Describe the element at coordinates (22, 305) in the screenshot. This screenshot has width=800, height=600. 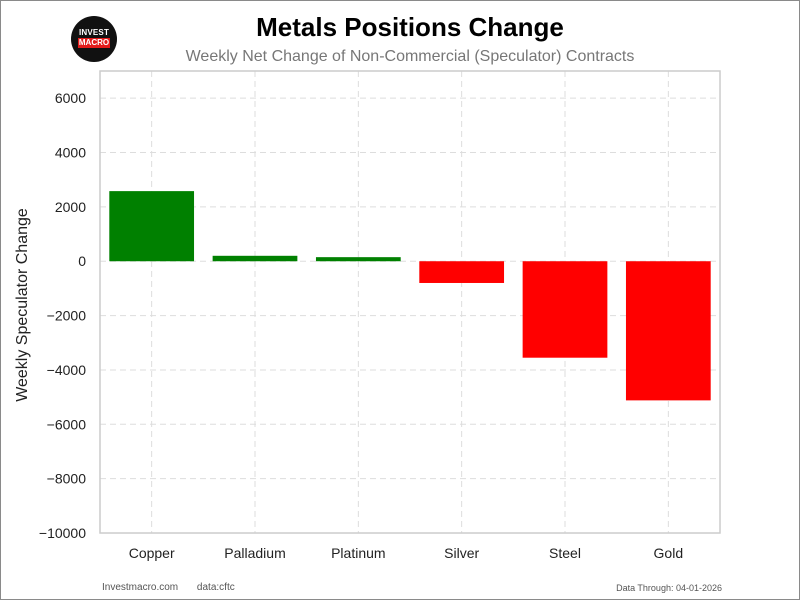
I see `y-axis-label: Weekly Speculator Change` at that location.